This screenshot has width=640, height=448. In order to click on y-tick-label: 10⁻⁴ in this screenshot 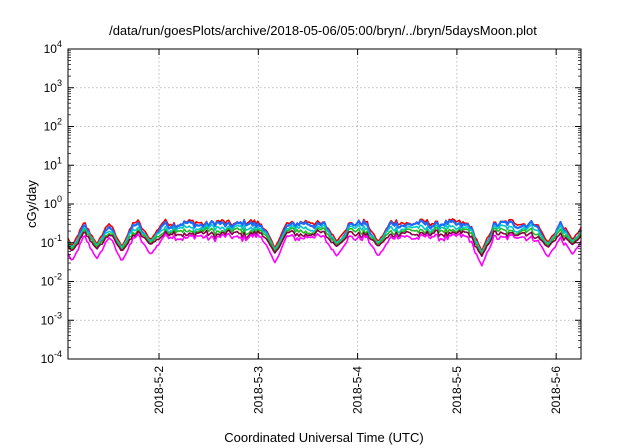, I will do `click(51, 357)`.